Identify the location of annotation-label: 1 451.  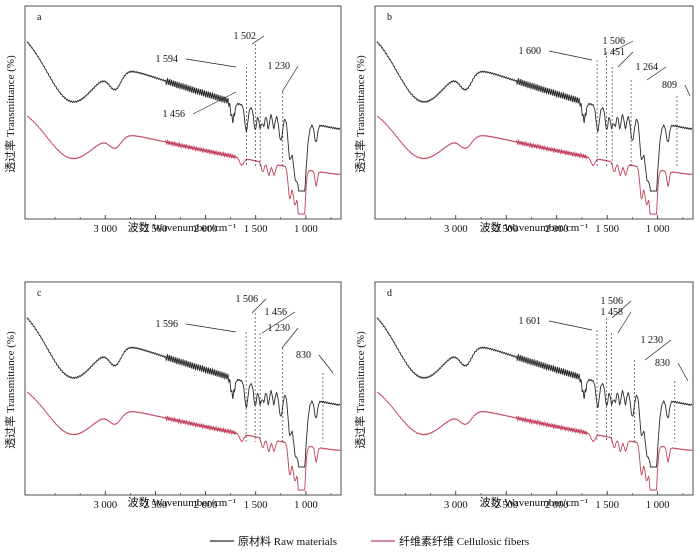
(614, 52).